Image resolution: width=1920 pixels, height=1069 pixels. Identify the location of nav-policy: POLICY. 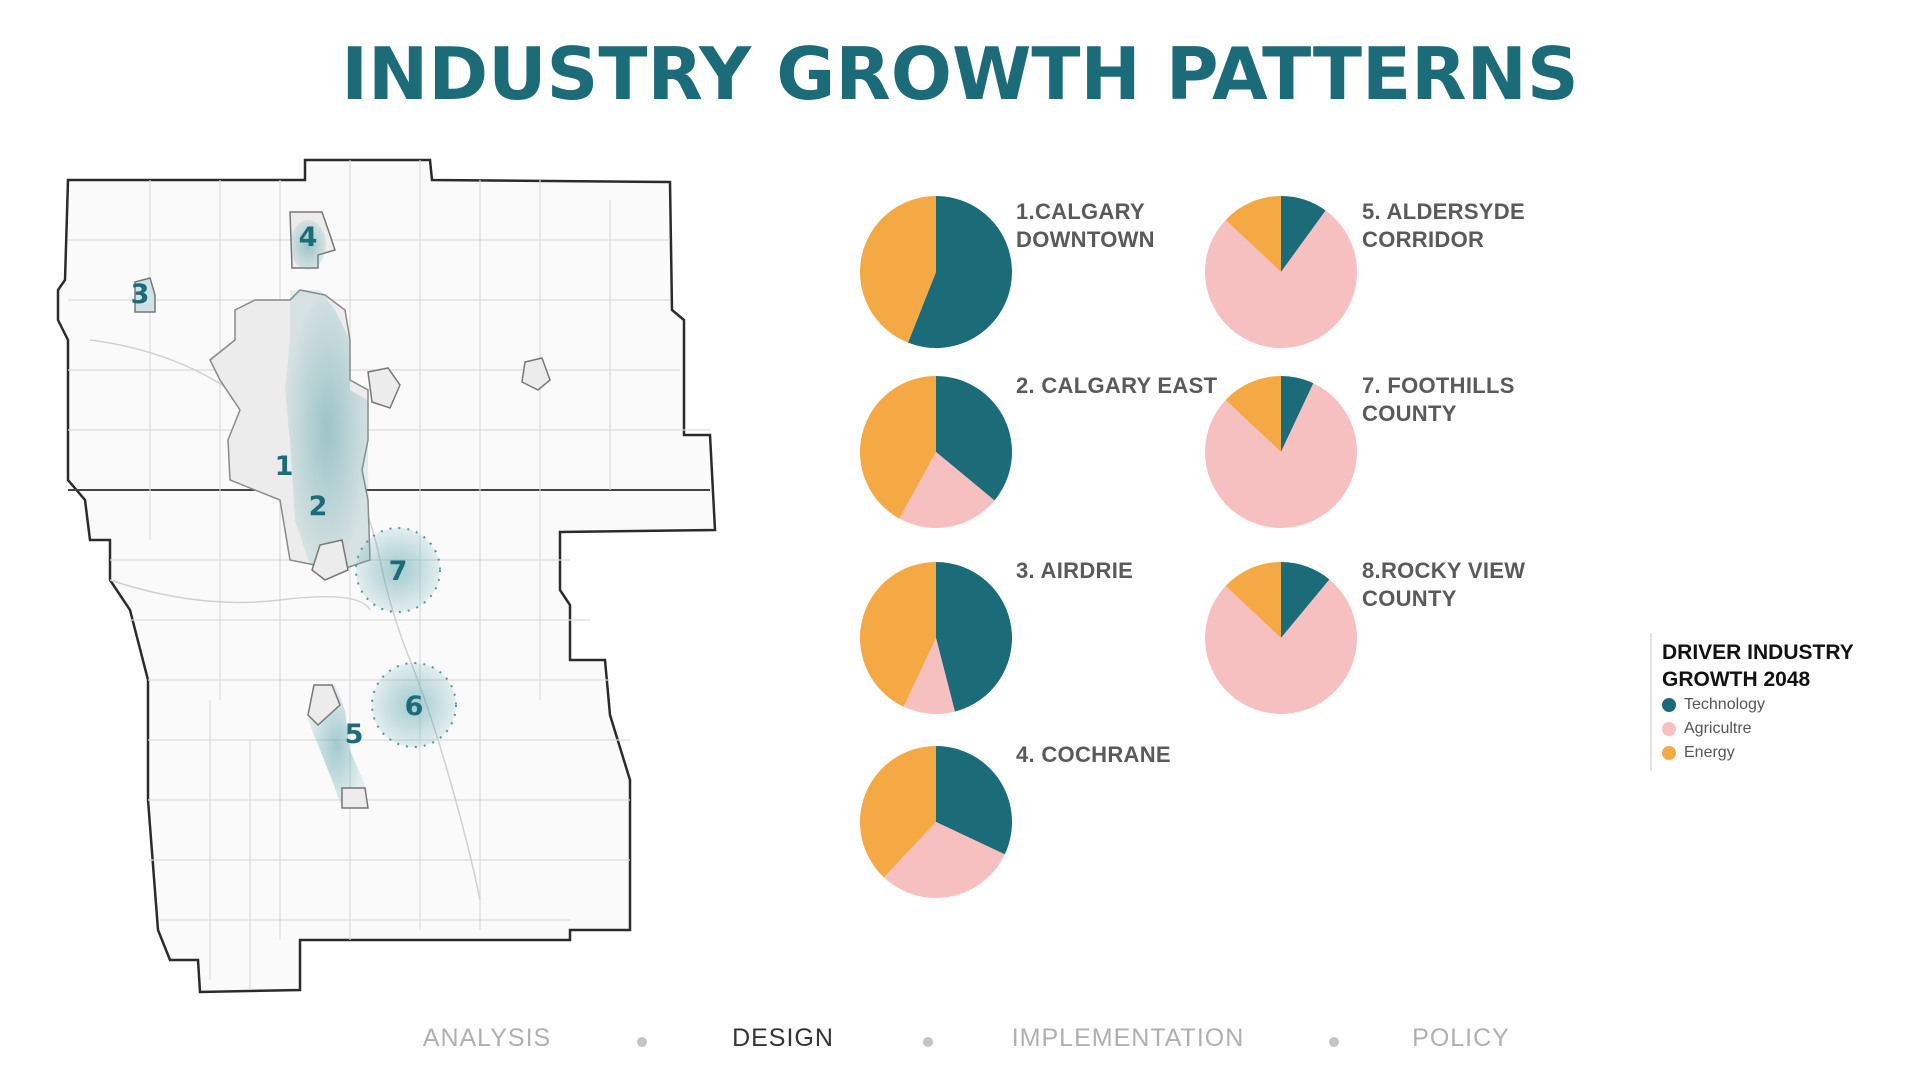
(1461, 1038).